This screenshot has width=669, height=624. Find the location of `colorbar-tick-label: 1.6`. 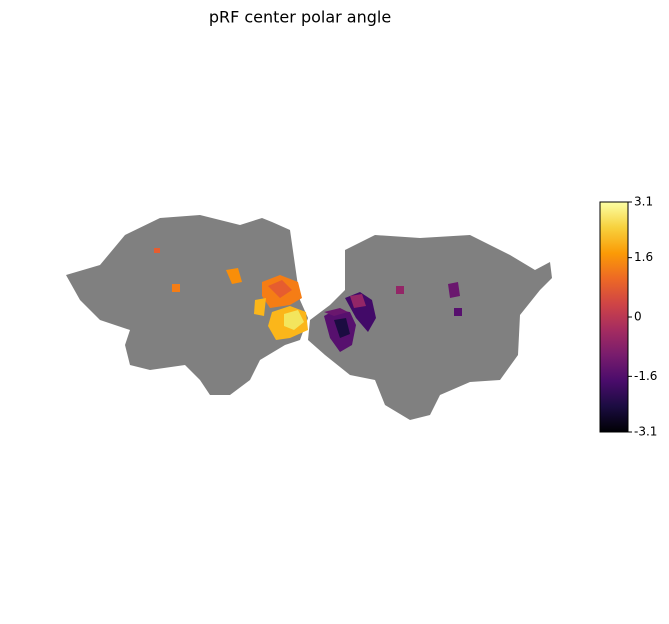

colorbar-tick-label: 1.6 is located at coordinates (643, 257).